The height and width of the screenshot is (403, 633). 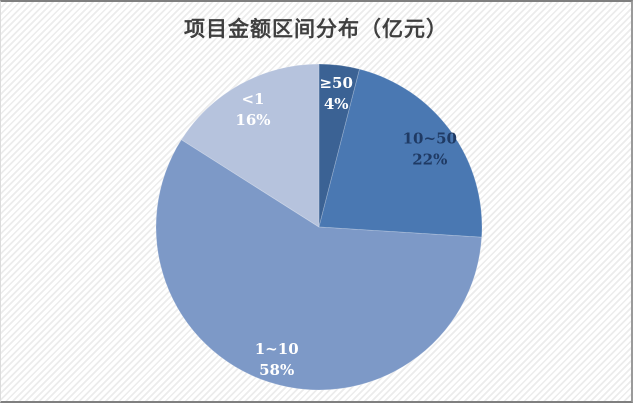 I want to click on chart-title: 项目金额区间分布（亿元）, so click(x=316, y=28).